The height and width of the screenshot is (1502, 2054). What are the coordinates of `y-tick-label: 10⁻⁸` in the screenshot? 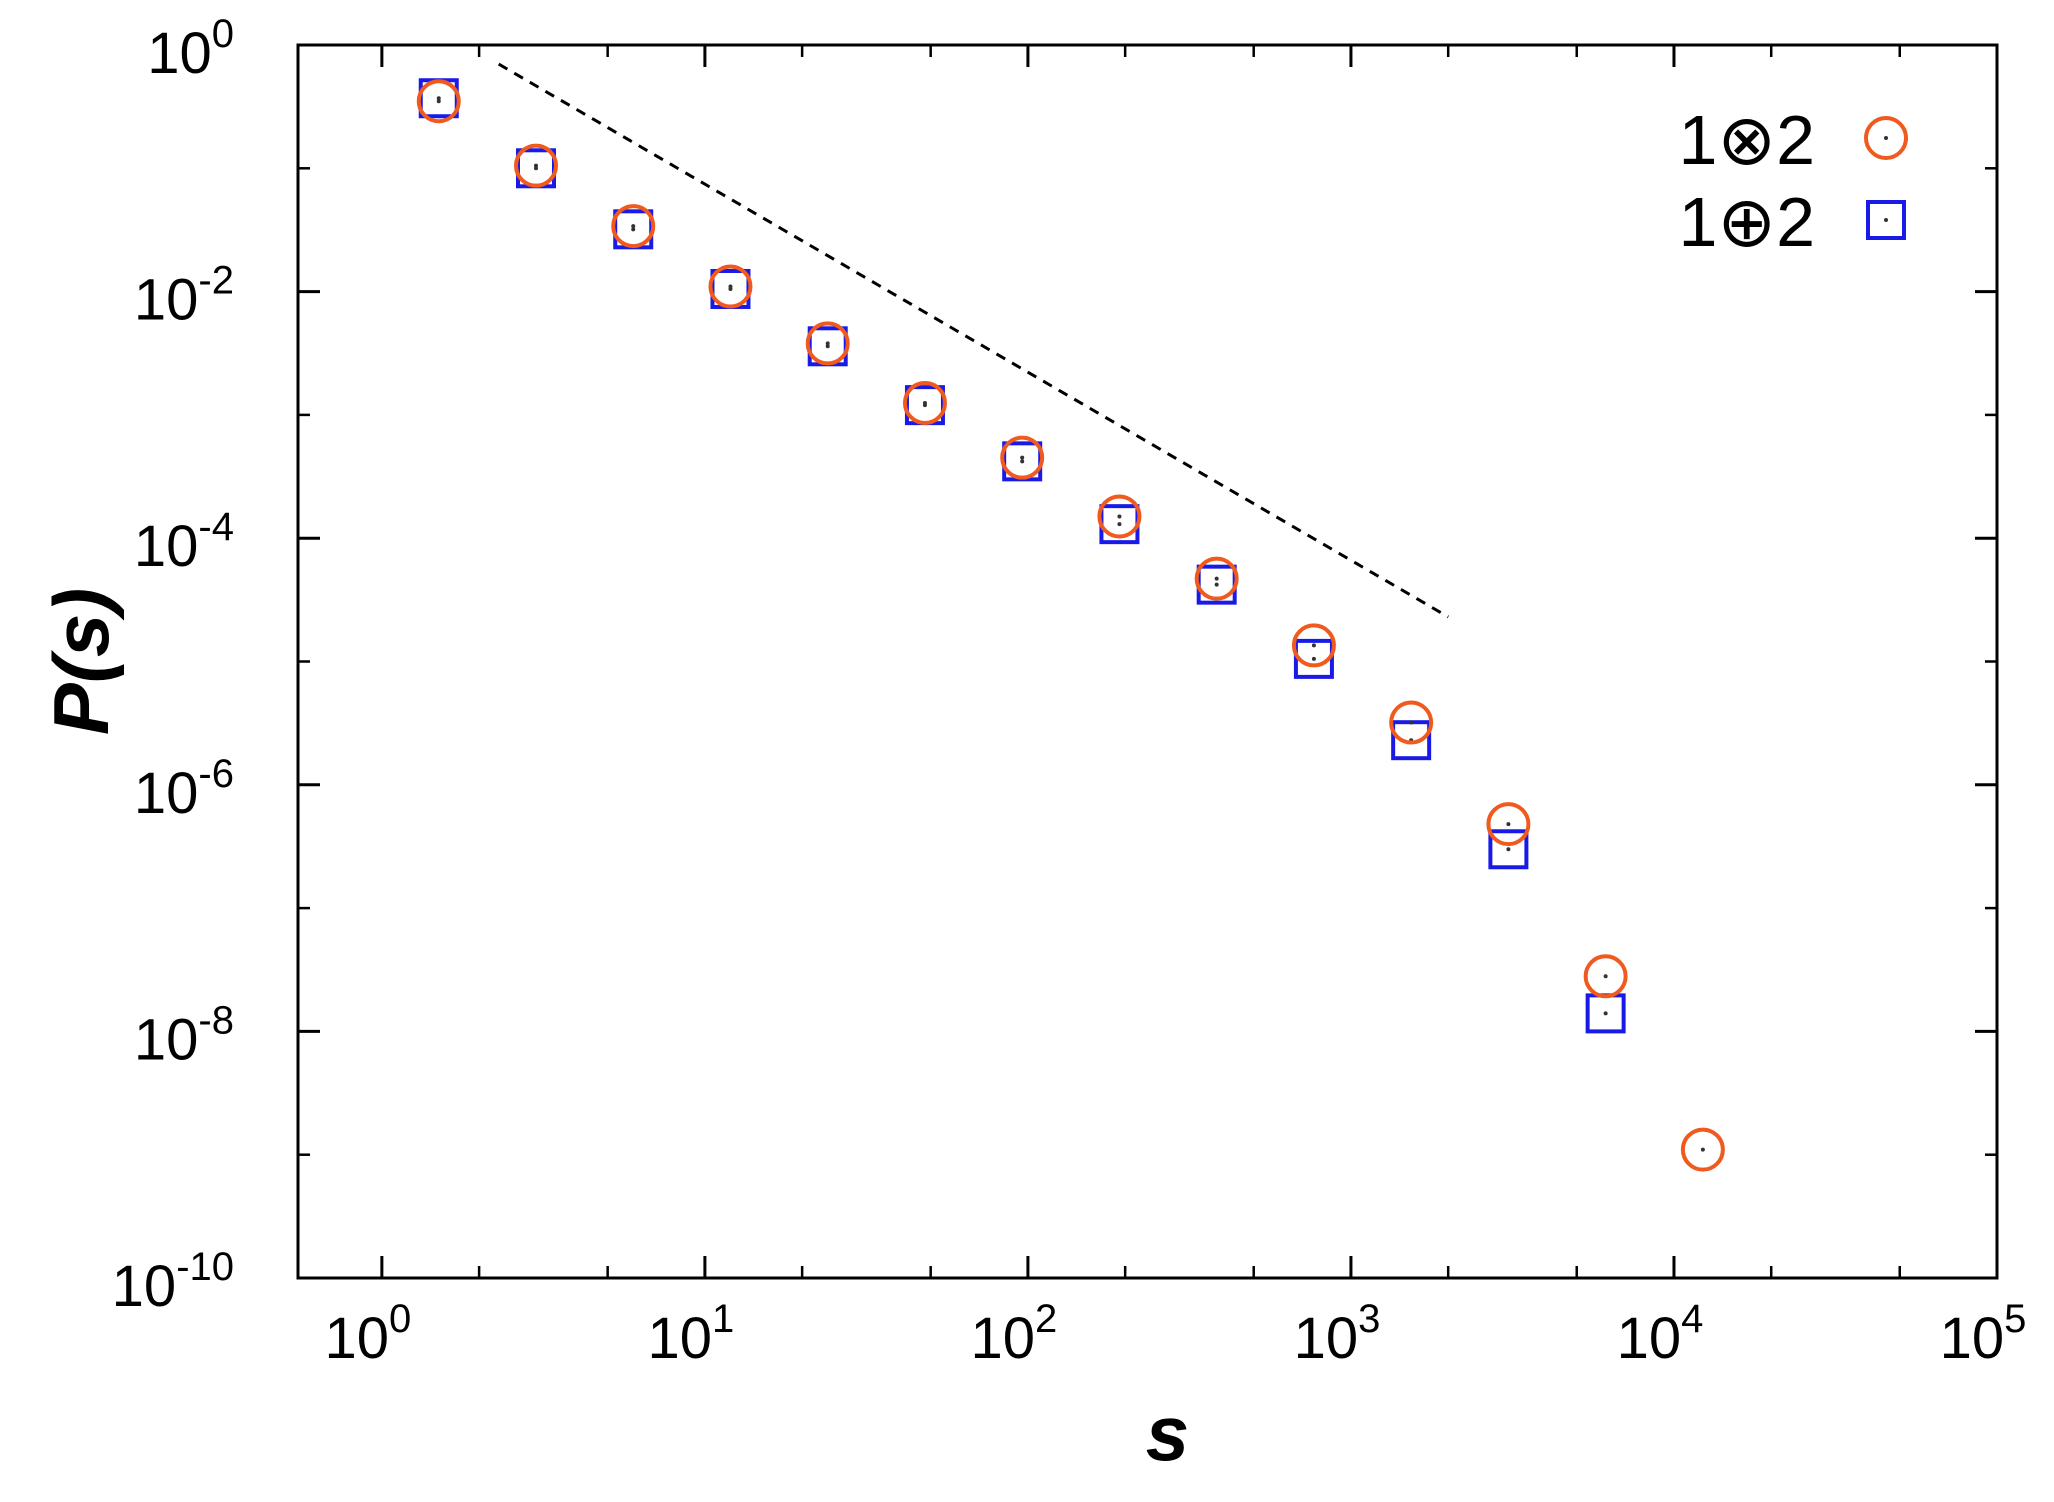 It's located at (184, 1035).